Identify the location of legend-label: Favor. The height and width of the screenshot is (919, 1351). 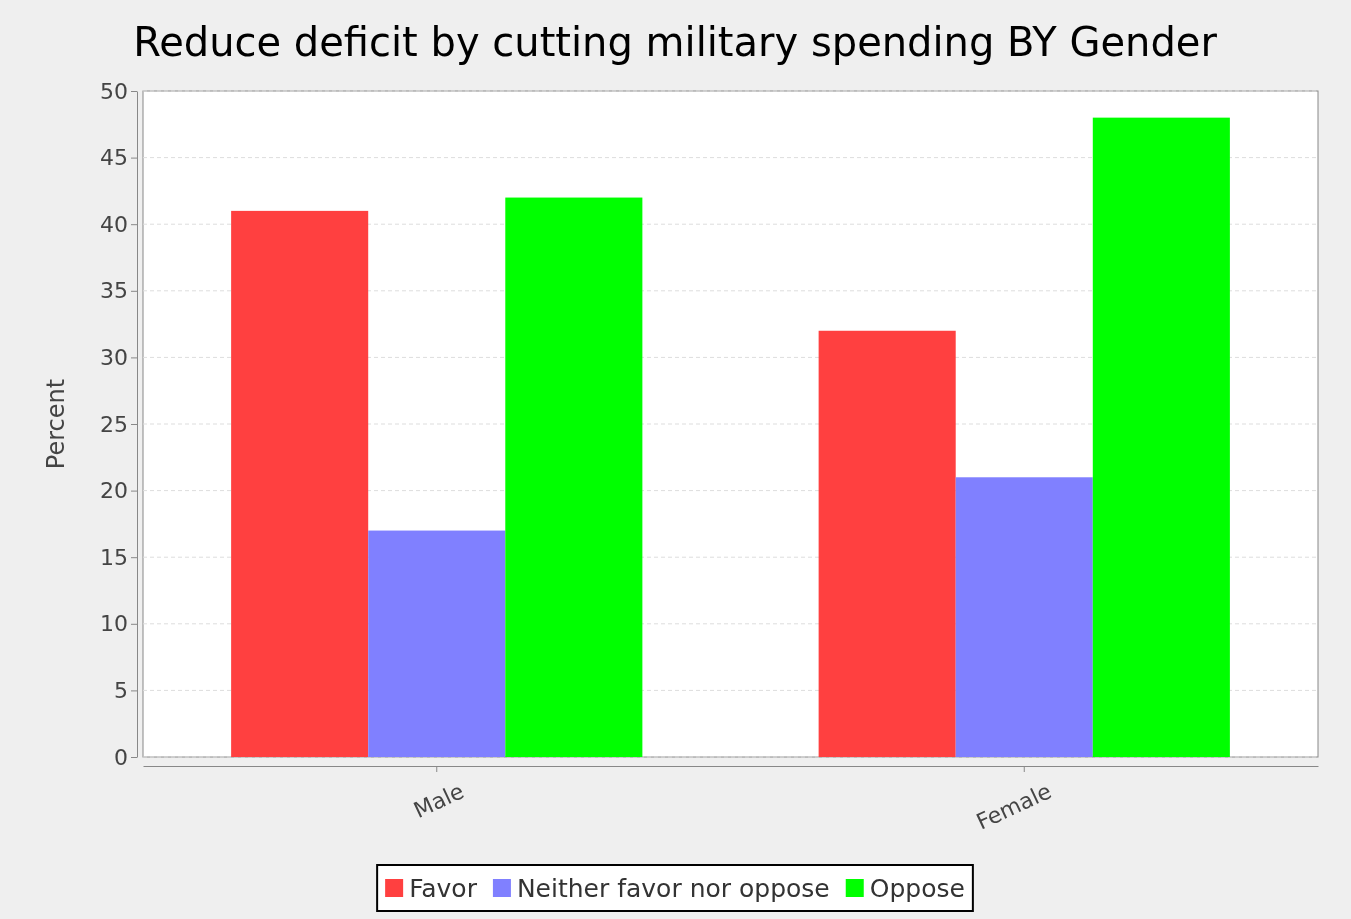
(443, 888).